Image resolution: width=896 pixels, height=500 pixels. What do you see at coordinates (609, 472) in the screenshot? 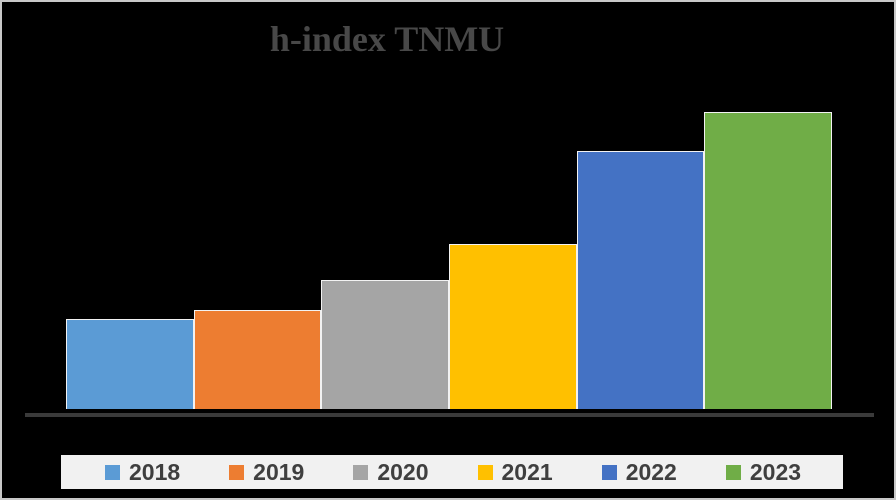
I see `legend-swatch-2022` at bounding box center [609, 472].